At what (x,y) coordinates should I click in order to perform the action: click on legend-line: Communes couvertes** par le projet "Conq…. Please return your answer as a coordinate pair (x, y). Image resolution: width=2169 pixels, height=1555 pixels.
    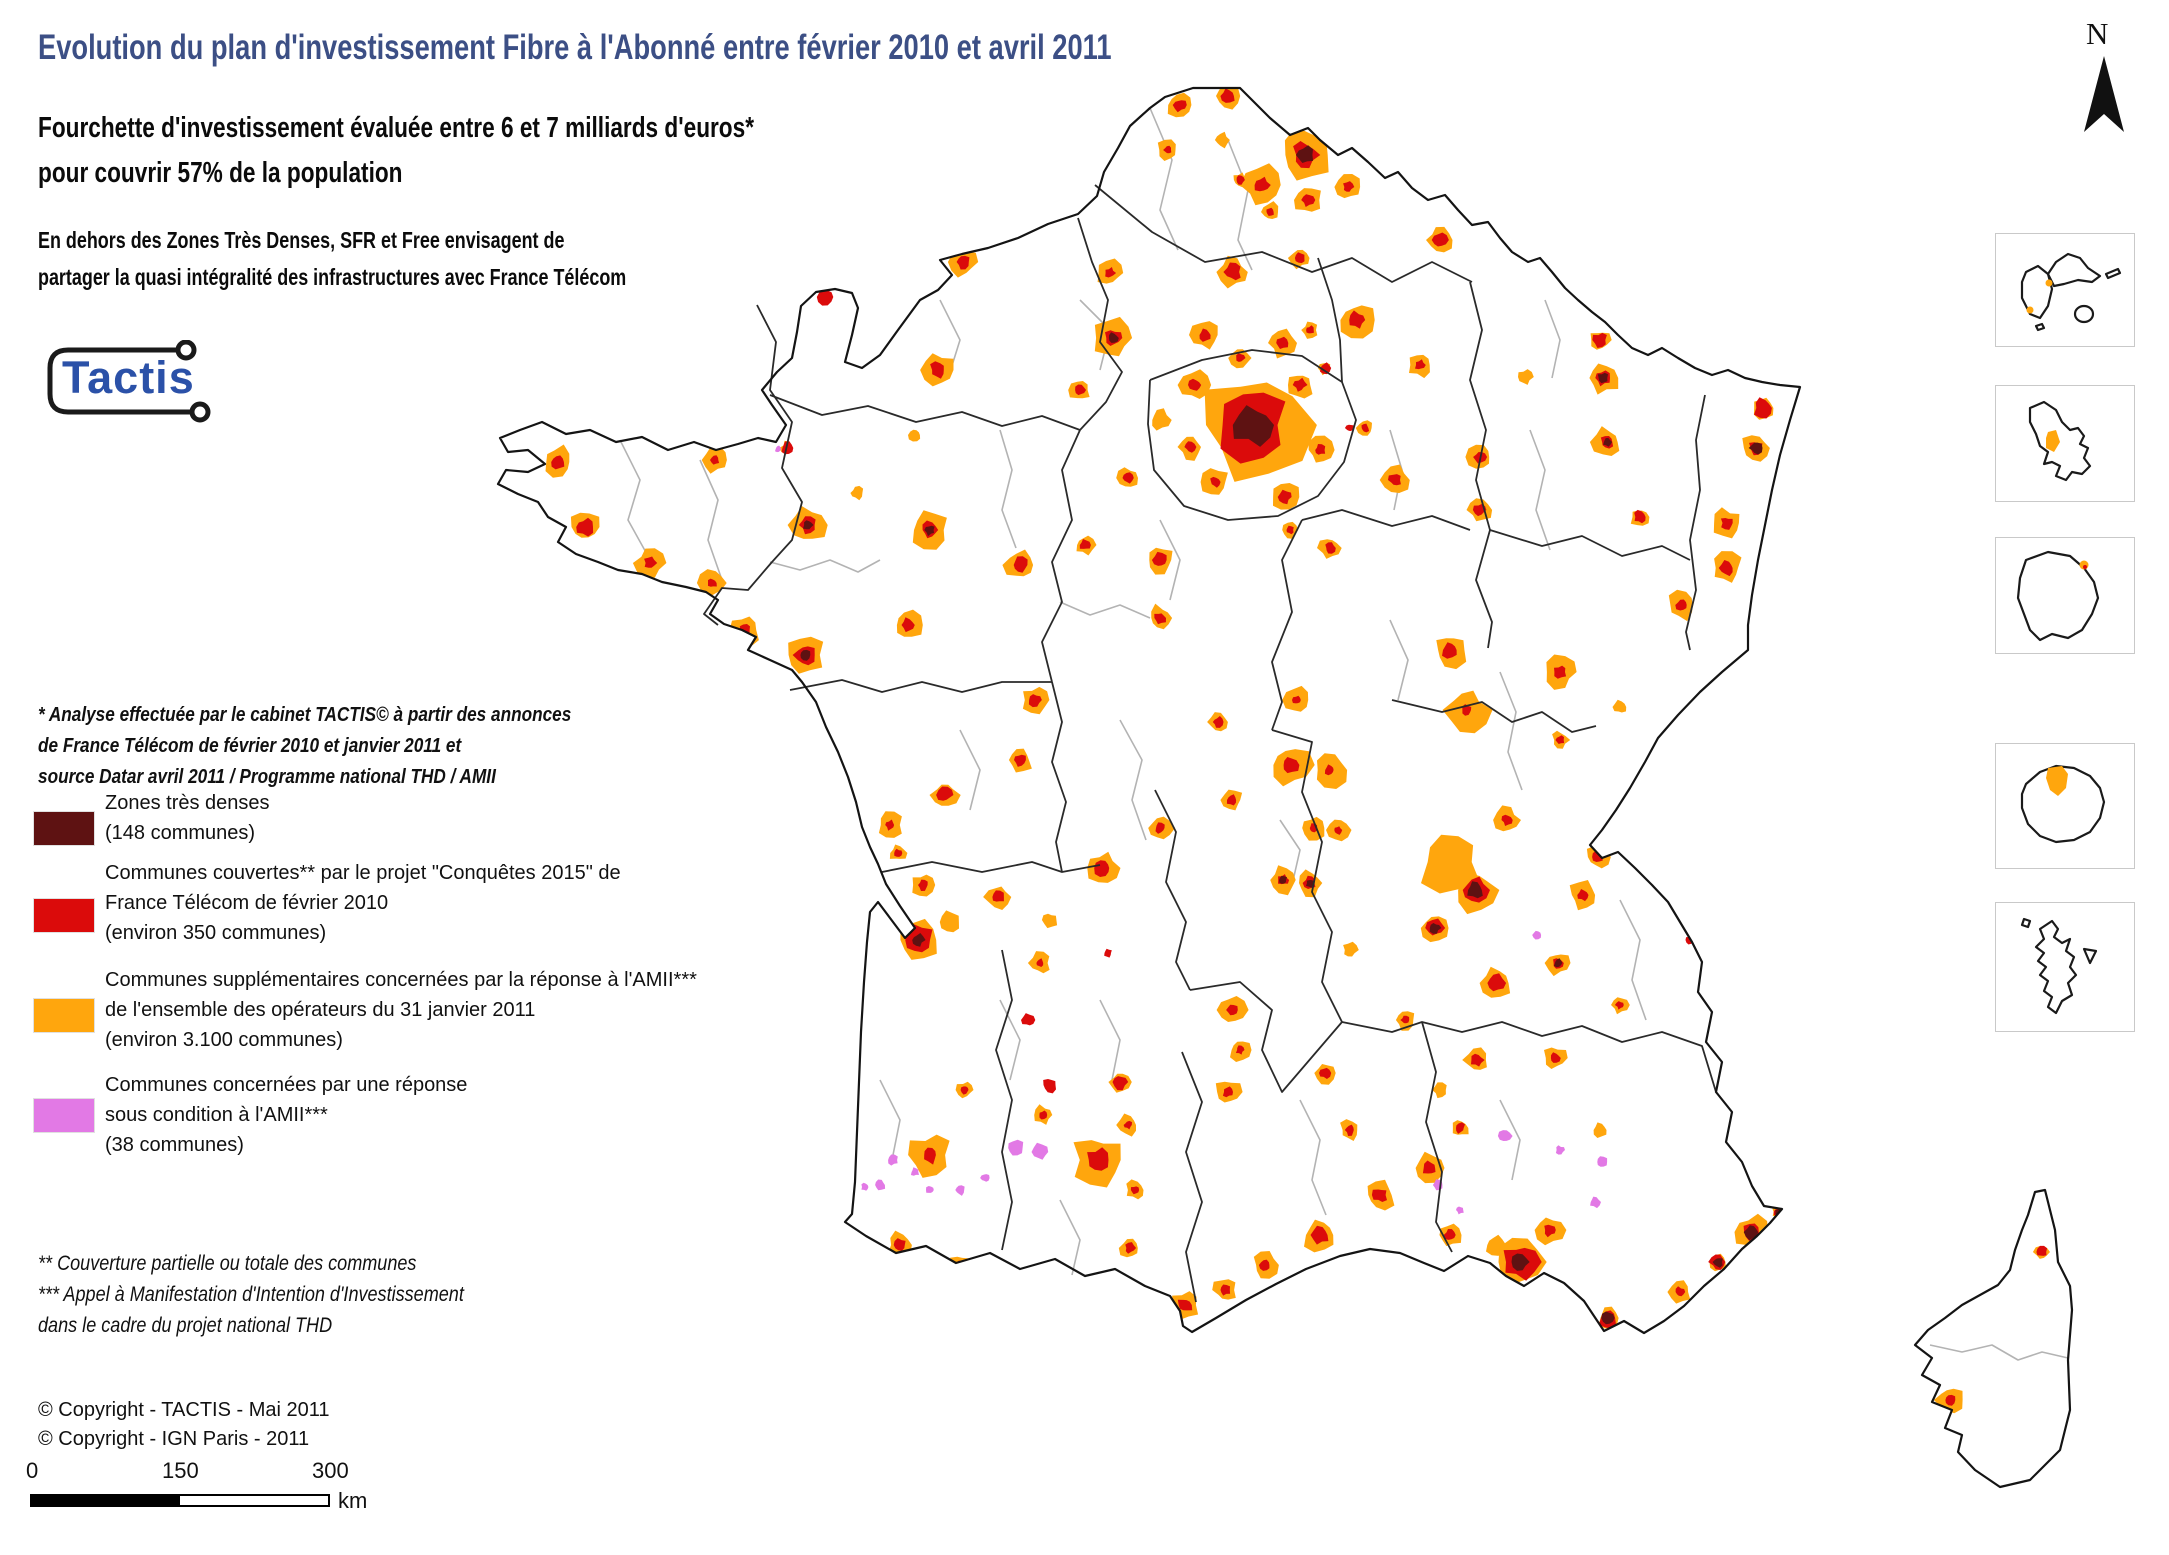
    Looking at the image, I should click on (363, 873).